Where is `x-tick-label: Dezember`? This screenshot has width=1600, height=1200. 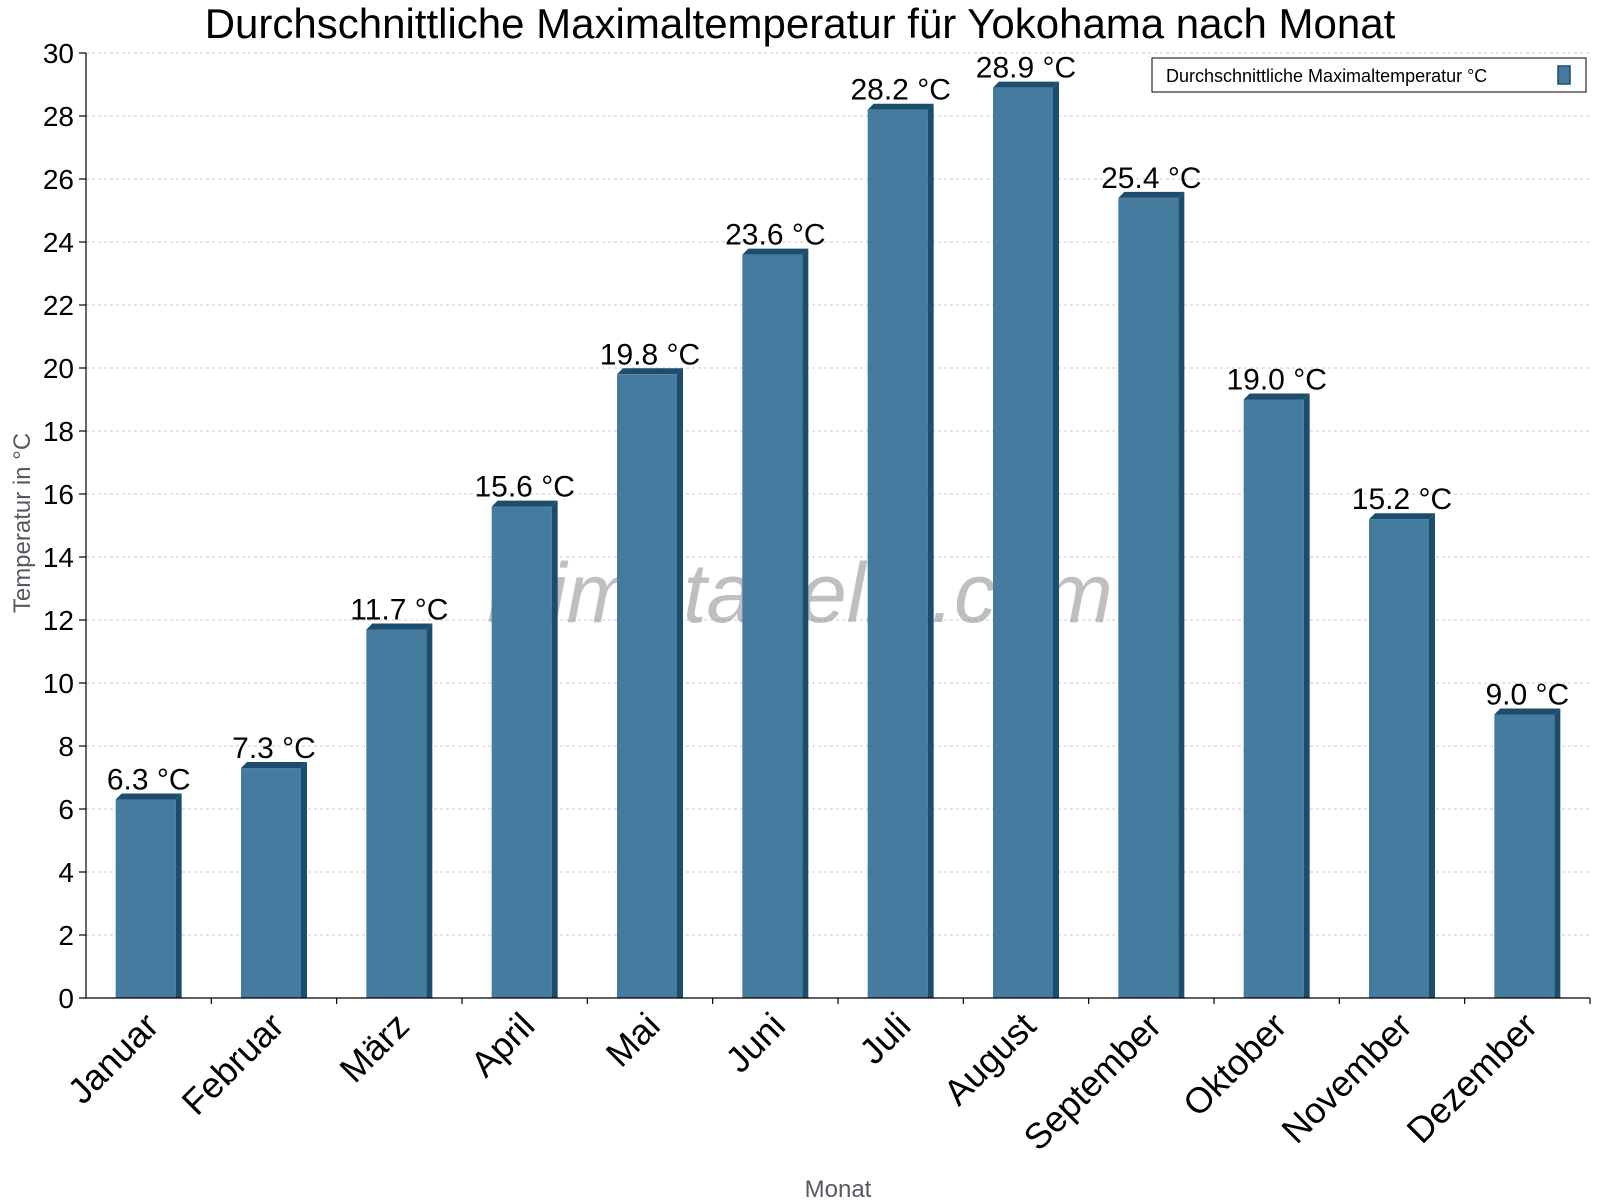
x-tick-label: Dezember is located at coordinates (1472, 1078).